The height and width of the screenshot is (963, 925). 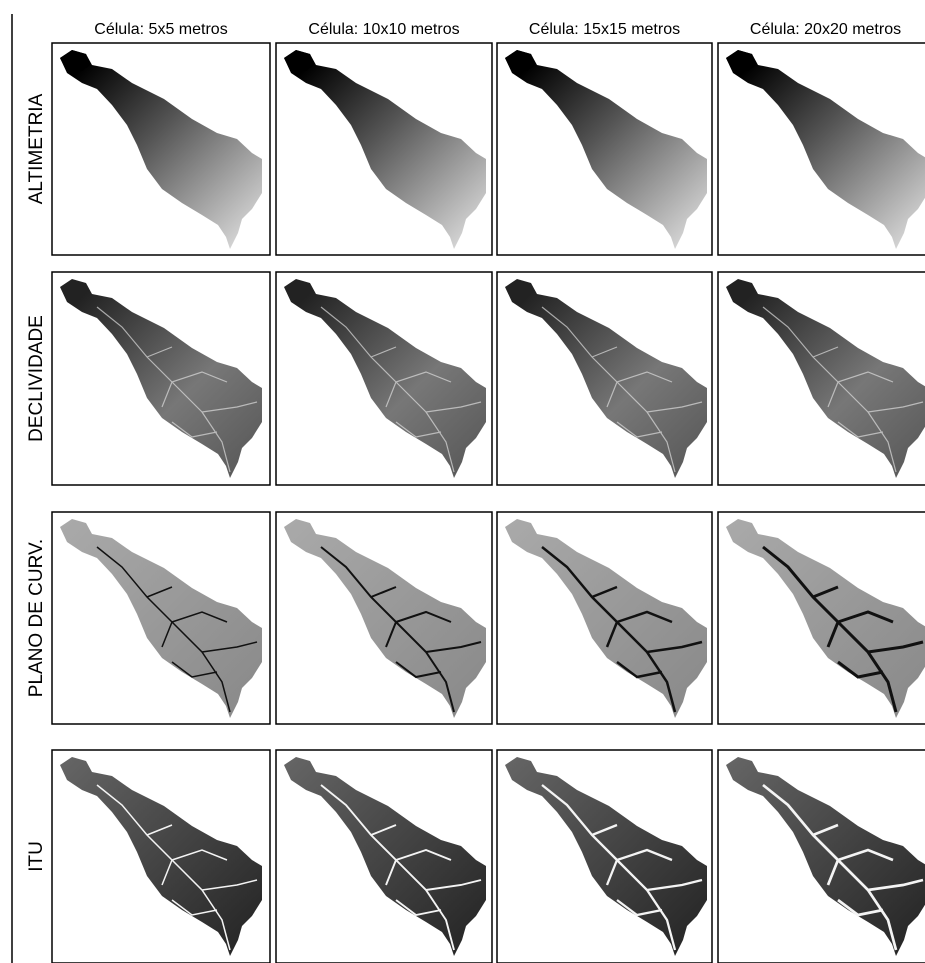 What do you see at coordinates (825, 29) in the screenshot?
I see `column-header: Célula: 20x20 metros` at bounding box center [825, 29].